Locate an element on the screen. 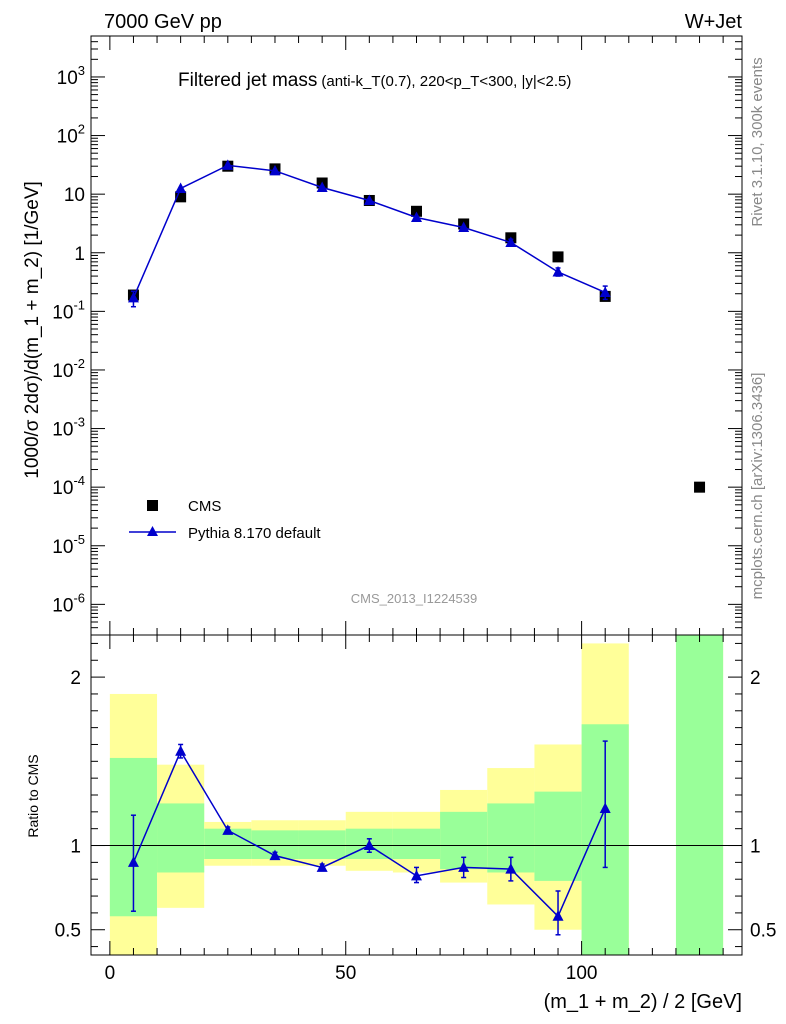  ratio-data-marks is located at coordinates (369, 838).